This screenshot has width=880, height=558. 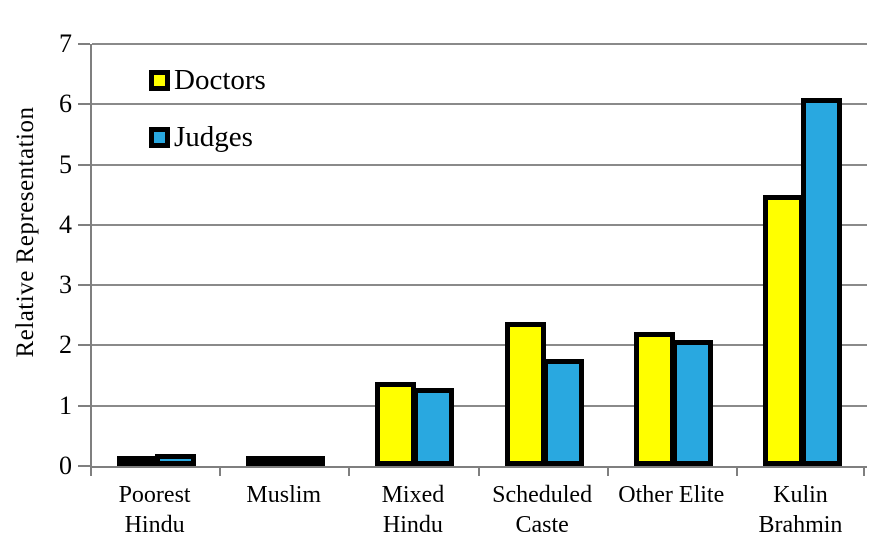 I want to click on x-category-label-2: Mixed Hindu, so click(x=413, y=510).